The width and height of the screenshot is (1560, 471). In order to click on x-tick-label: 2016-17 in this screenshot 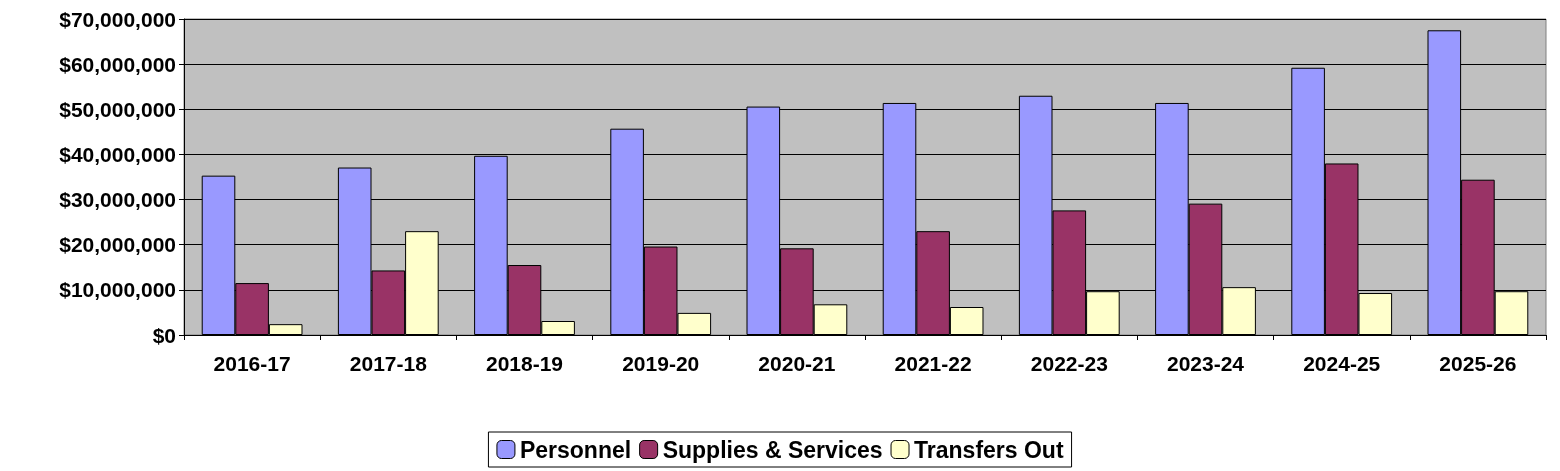, I will do `click(252, 363)`.